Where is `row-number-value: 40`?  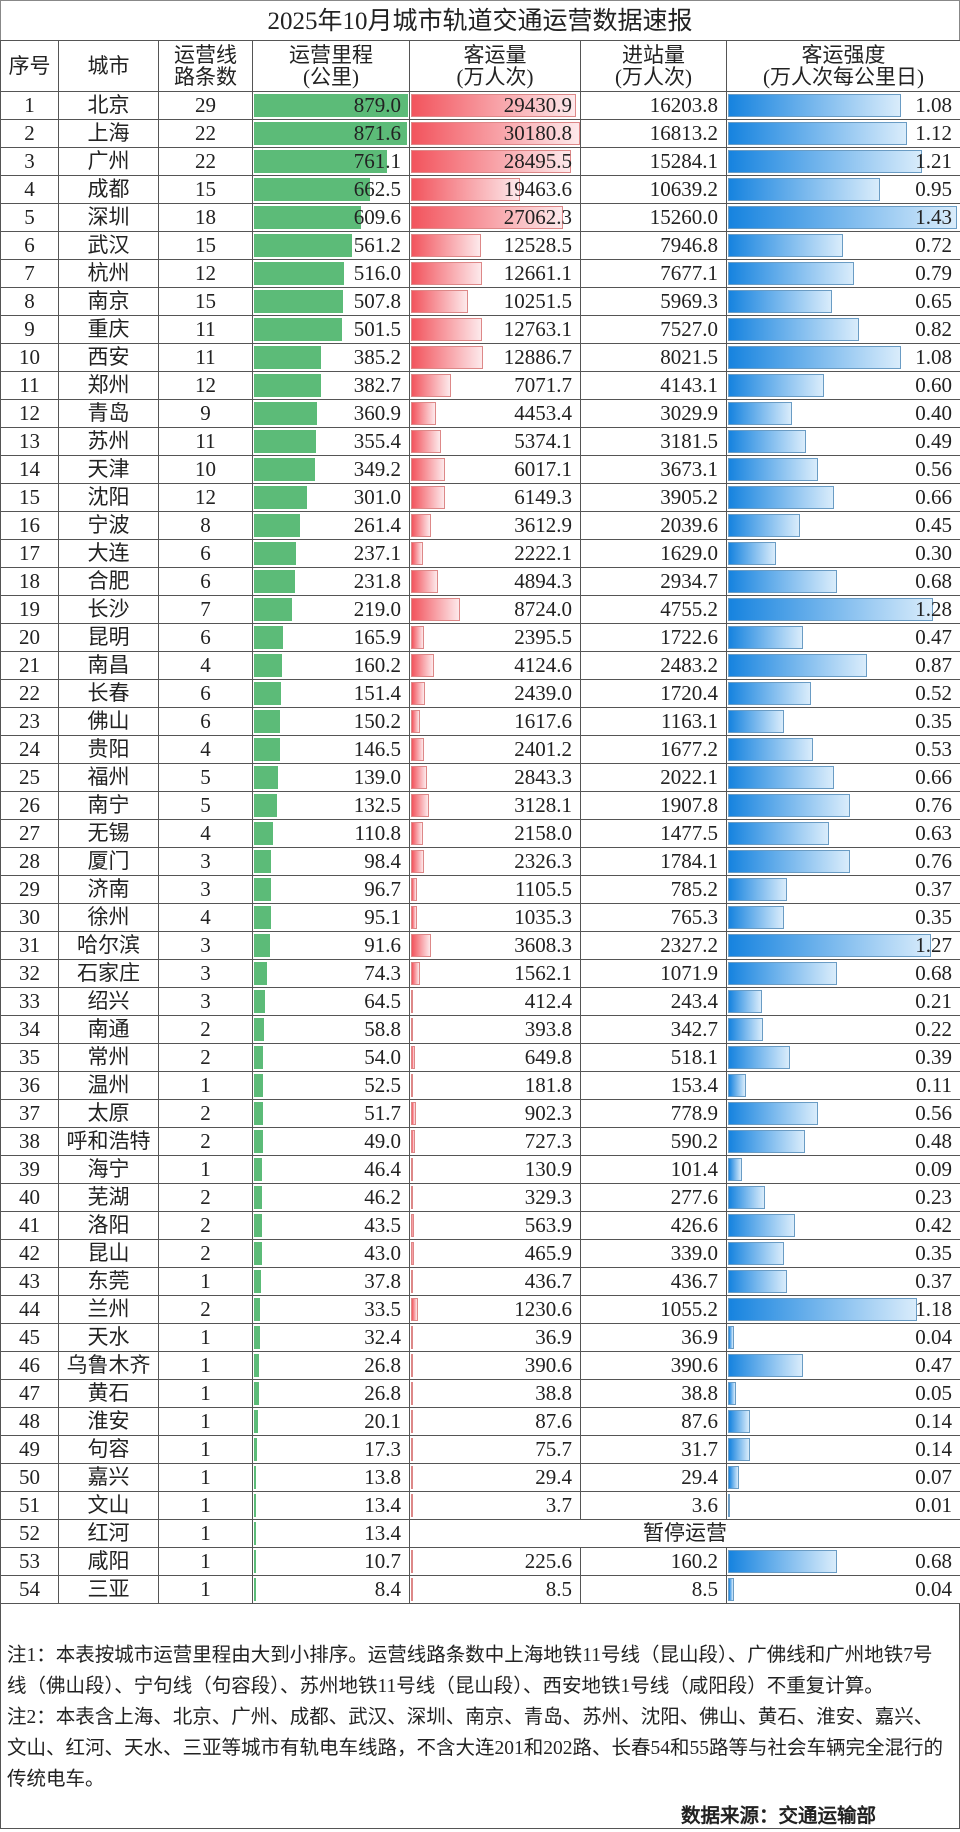
row-number-value: 40 is located at coordinates (29, 1197).